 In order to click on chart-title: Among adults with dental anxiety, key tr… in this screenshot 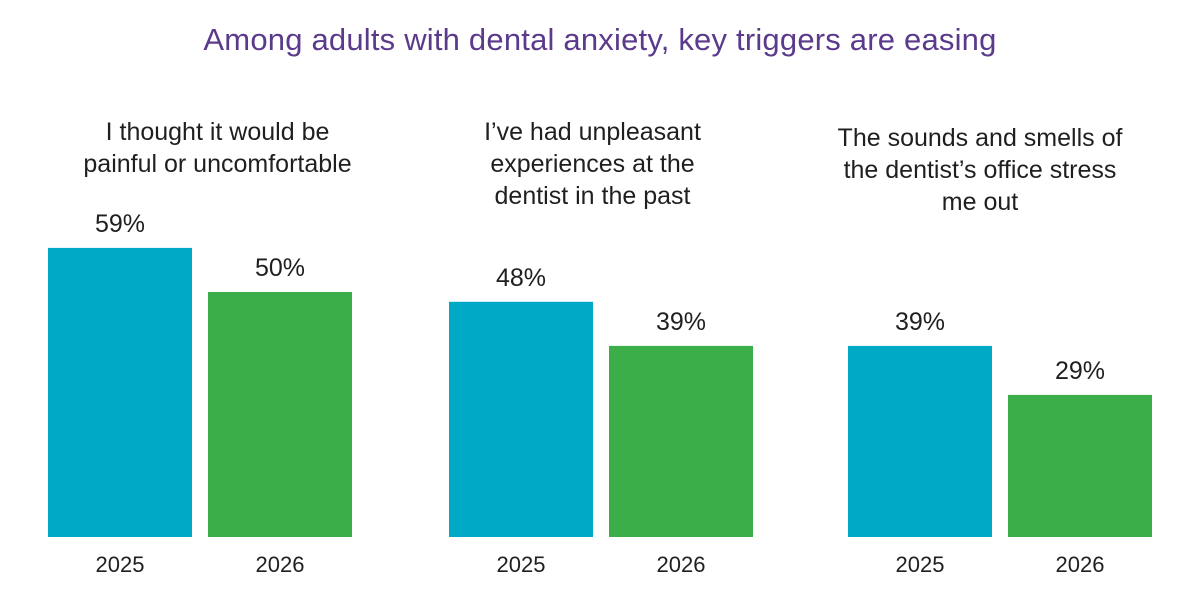, I will do `click(600, 39)`.